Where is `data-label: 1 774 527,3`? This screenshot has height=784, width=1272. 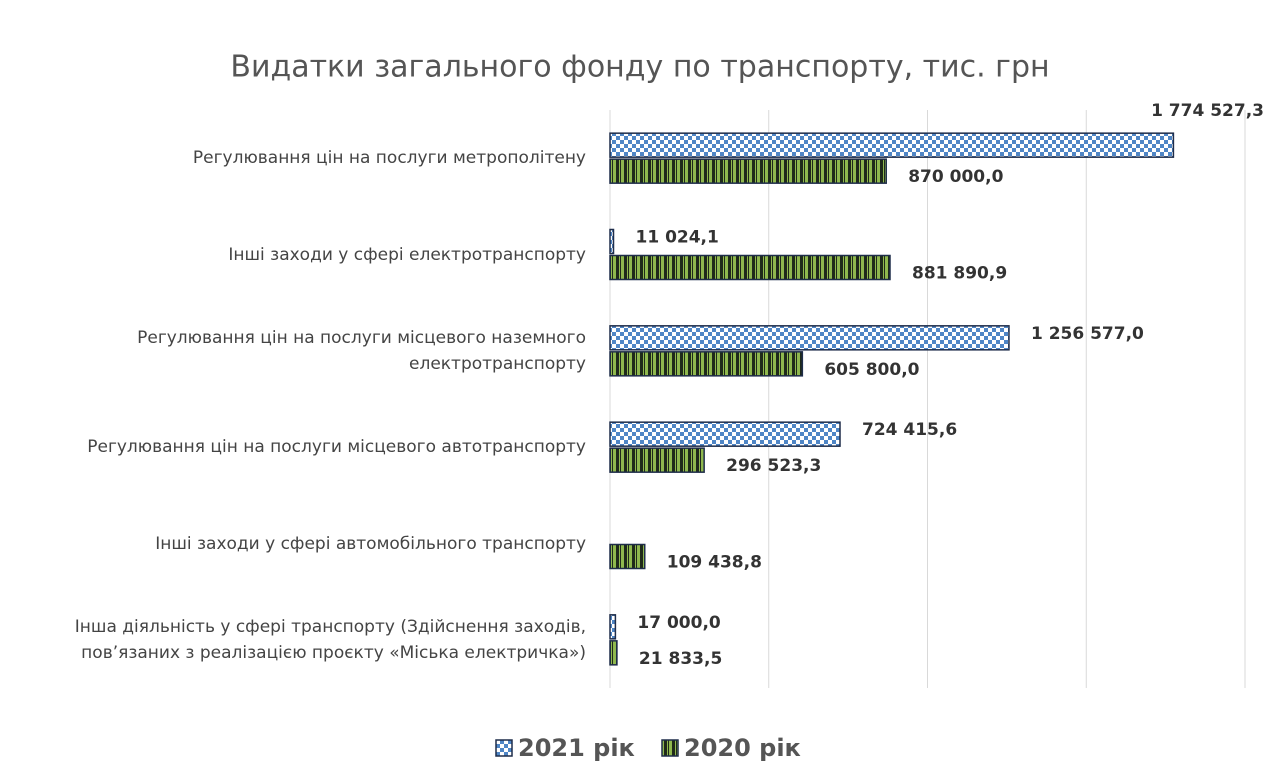 data-label: 1 774 527,3 is located at coordinates (1207, 111).